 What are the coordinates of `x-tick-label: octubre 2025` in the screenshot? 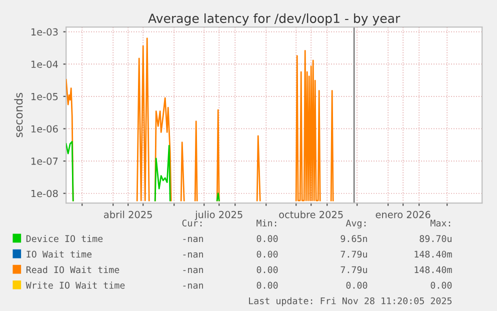 It's located at (311, 214).